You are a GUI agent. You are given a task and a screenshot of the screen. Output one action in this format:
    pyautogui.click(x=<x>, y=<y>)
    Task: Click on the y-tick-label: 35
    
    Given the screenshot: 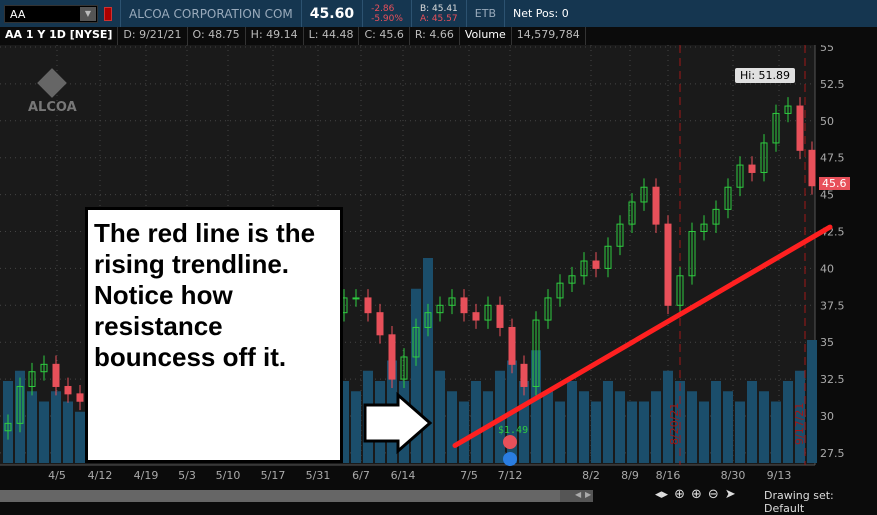 What is the action you would take?
    pyautogui.click(x=827, y=342)
    